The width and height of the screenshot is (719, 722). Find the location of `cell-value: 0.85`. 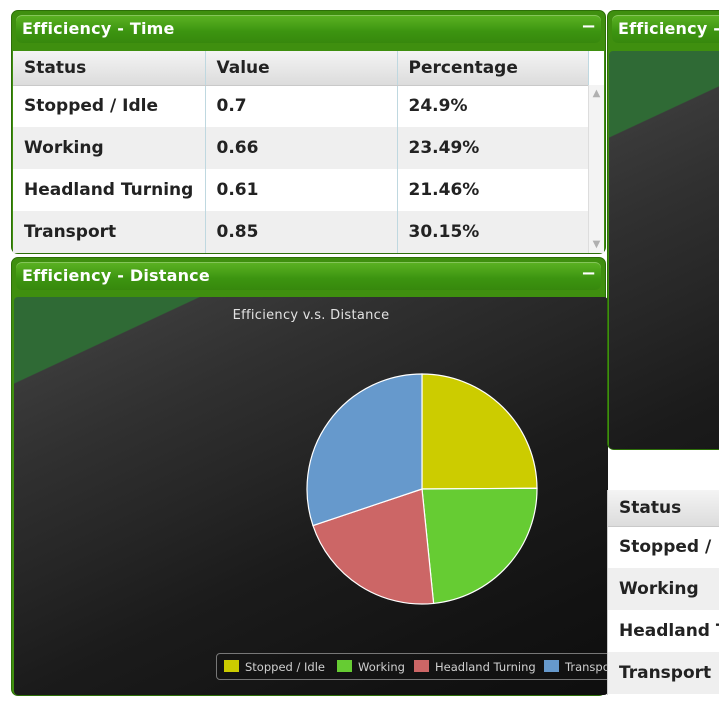

cell-value: 0.85 is located at coordinates (301, 232).